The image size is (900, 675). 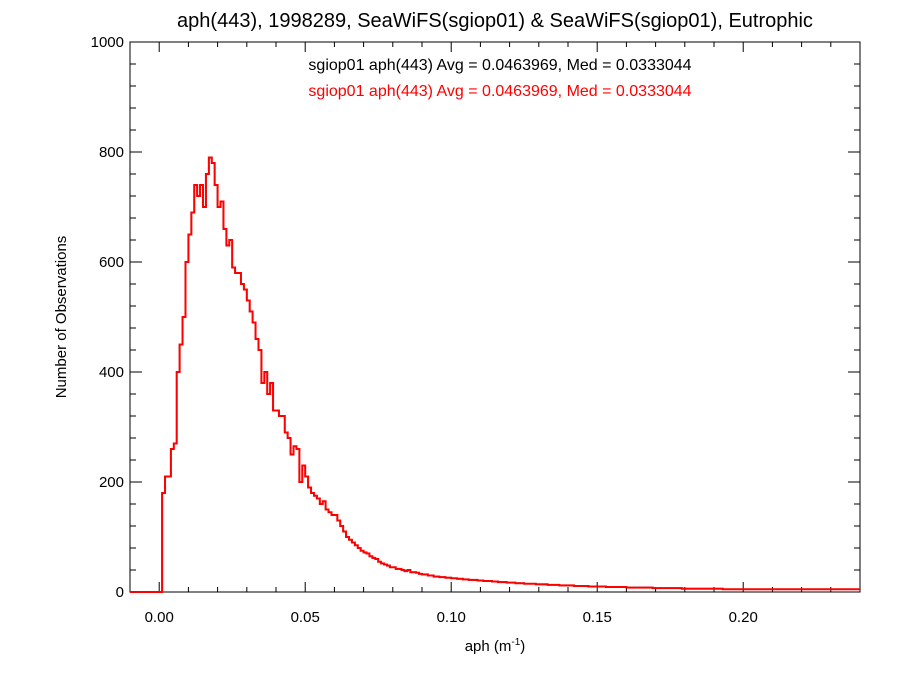 I want to click on x-tick-label: 0.10, so click(x=451, y=617).